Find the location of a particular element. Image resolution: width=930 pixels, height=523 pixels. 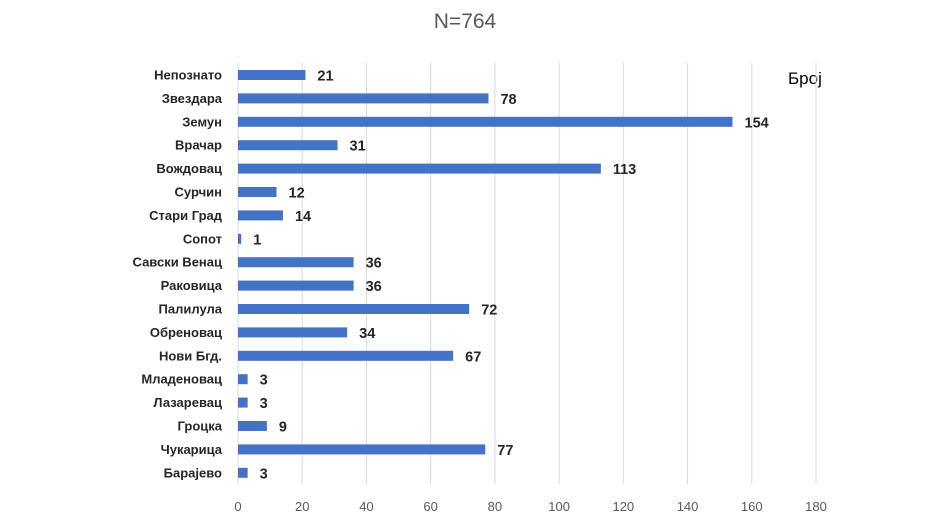

x-tick-label: 60 is located at coordinates (430, 506).